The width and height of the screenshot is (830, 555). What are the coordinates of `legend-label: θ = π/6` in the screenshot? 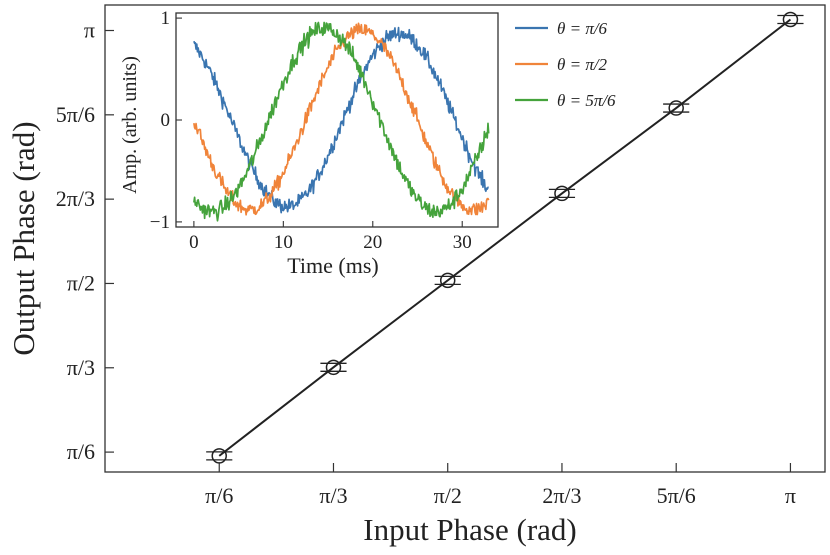 It's located at (582, 28).